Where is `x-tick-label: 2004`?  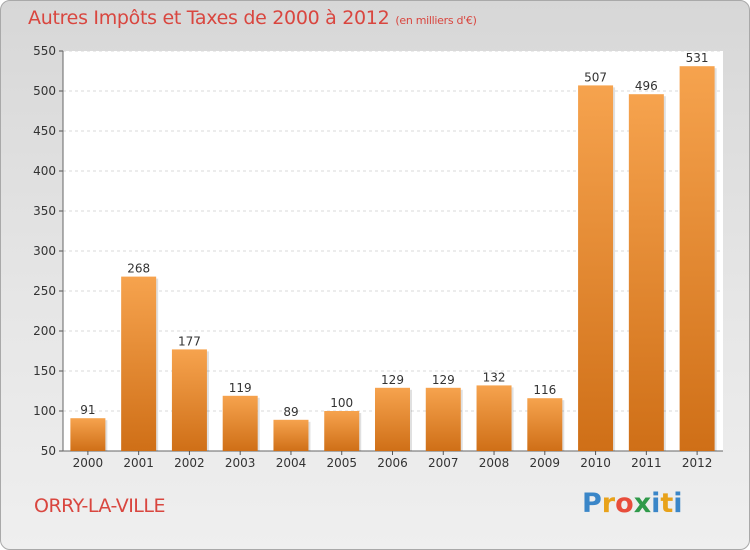 x-tick-label: 2004 is located at coordinates (291, 463).